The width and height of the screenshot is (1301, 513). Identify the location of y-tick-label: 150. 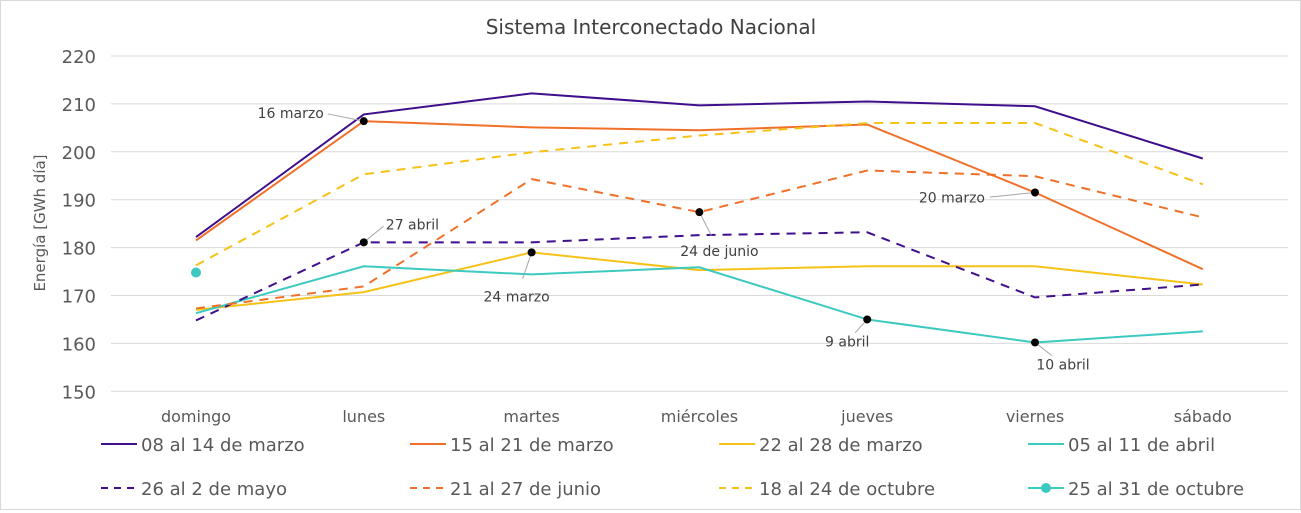
(79, 392).